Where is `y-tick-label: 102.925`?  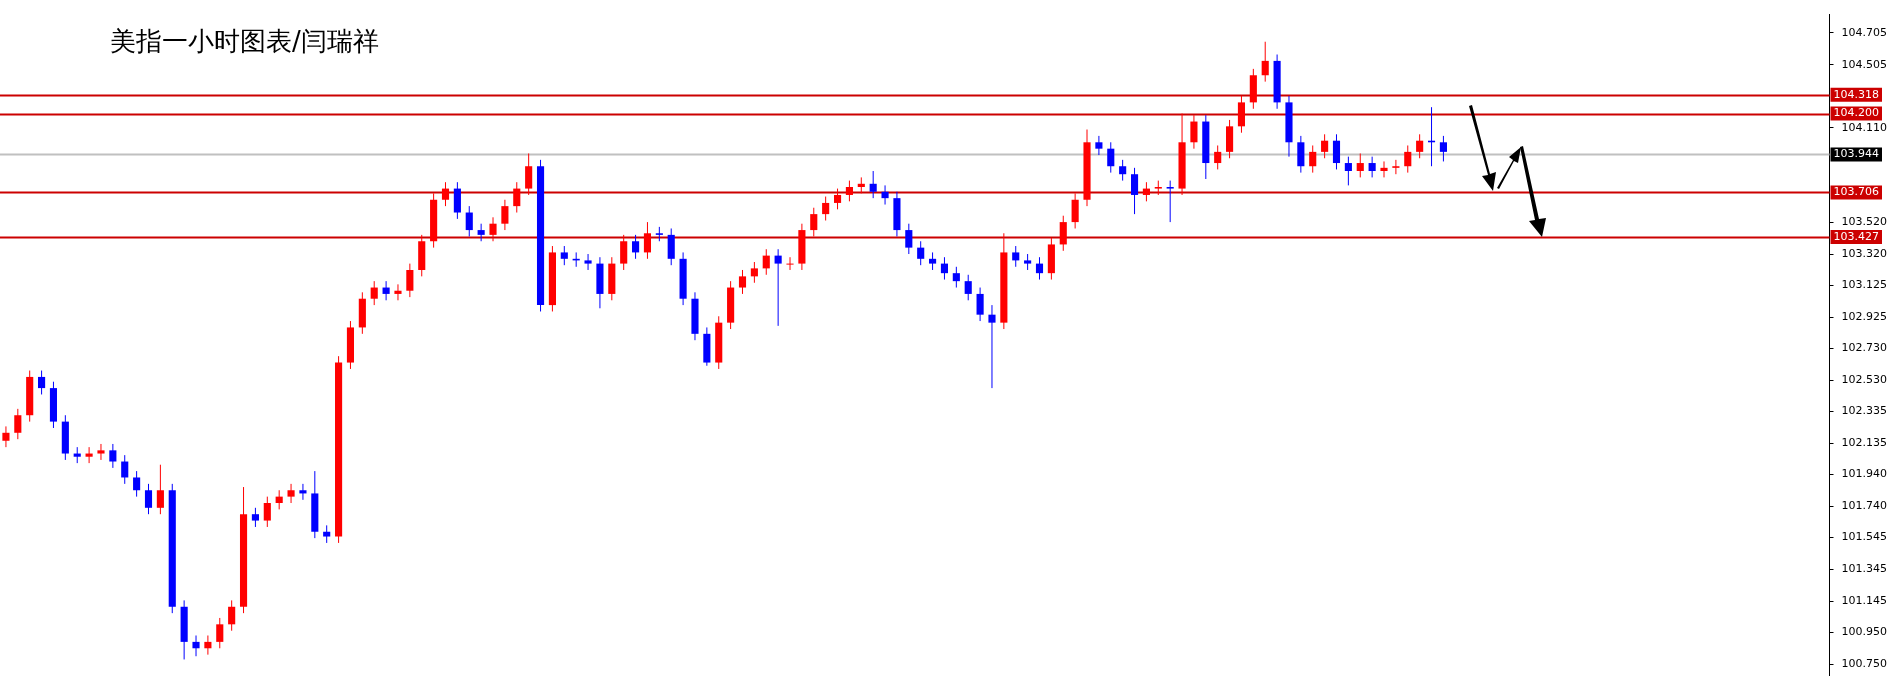 y-tick-label: 102.925 is located at coordinates (1864, 316).